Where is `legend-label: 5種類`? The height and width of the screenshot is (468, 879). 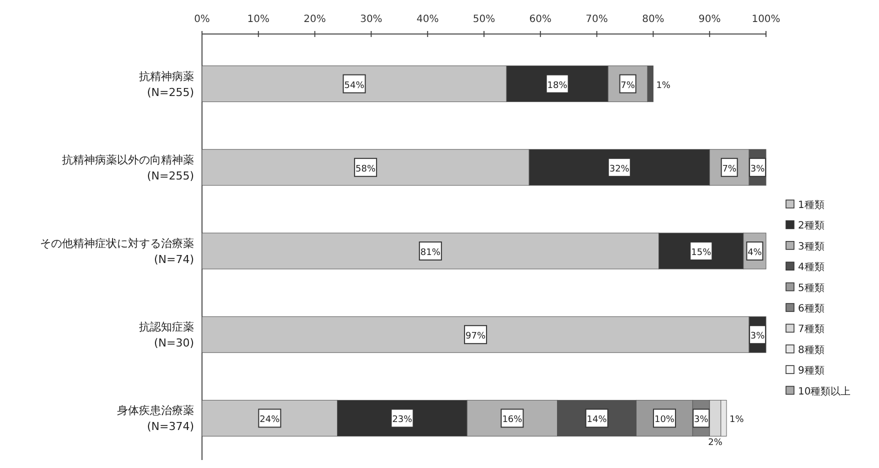 legend-label: 5種類 is located at coordinates (811, 288).